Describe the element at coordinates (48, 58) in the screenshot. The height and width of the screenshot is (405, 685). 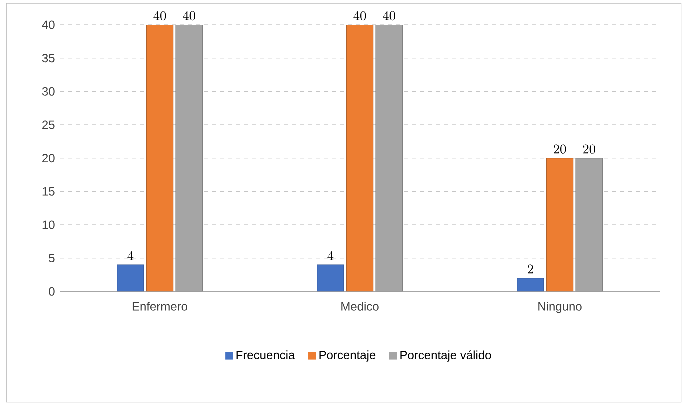
I see `y-tick-label: 35` at that location.